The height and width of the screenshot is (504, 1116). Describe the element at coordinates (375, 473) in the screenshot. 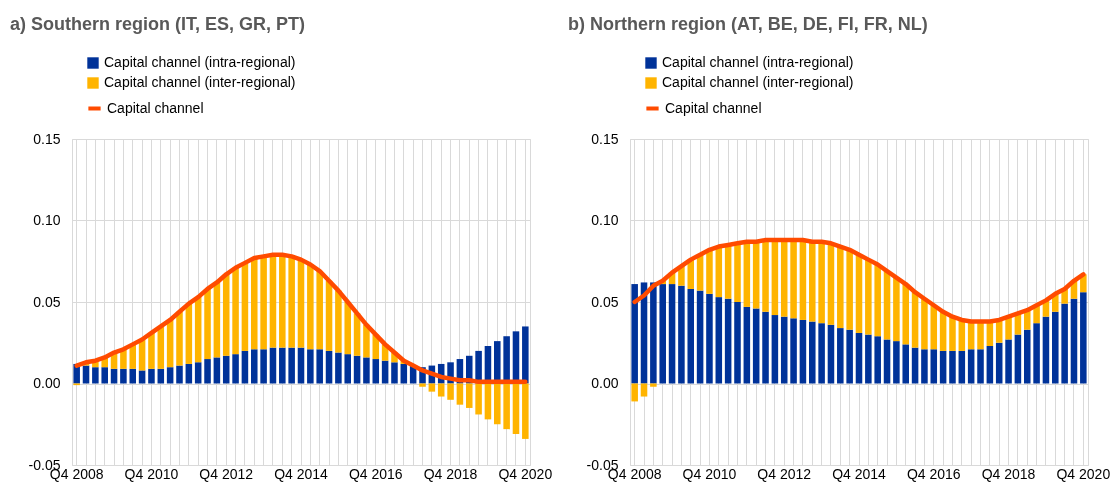

I see `x-tick-label: Q4 2016` at that location.